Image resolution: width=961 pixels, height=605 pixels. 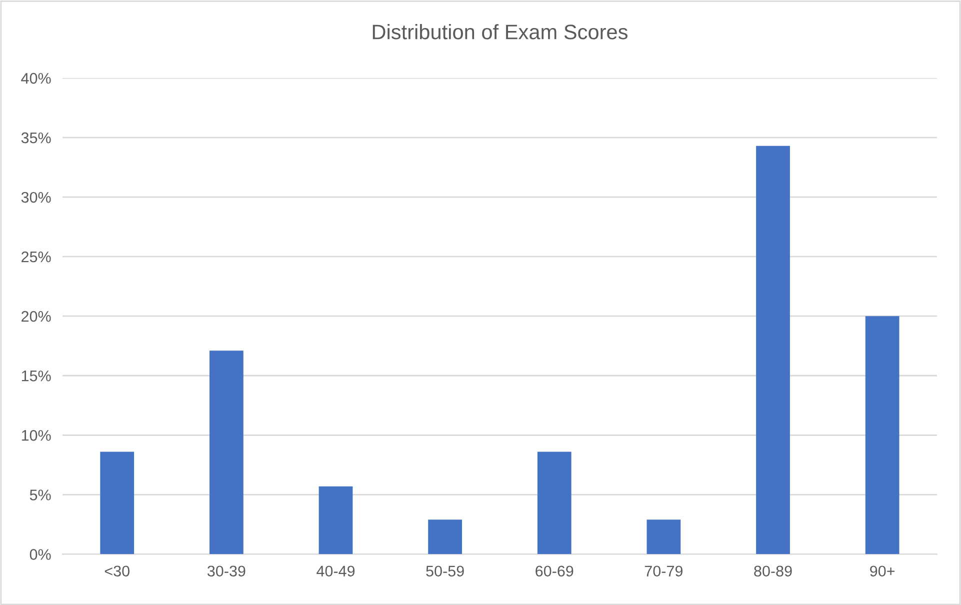 I want to click on x-tick-label: 50-59, so click(x=445, y=571).